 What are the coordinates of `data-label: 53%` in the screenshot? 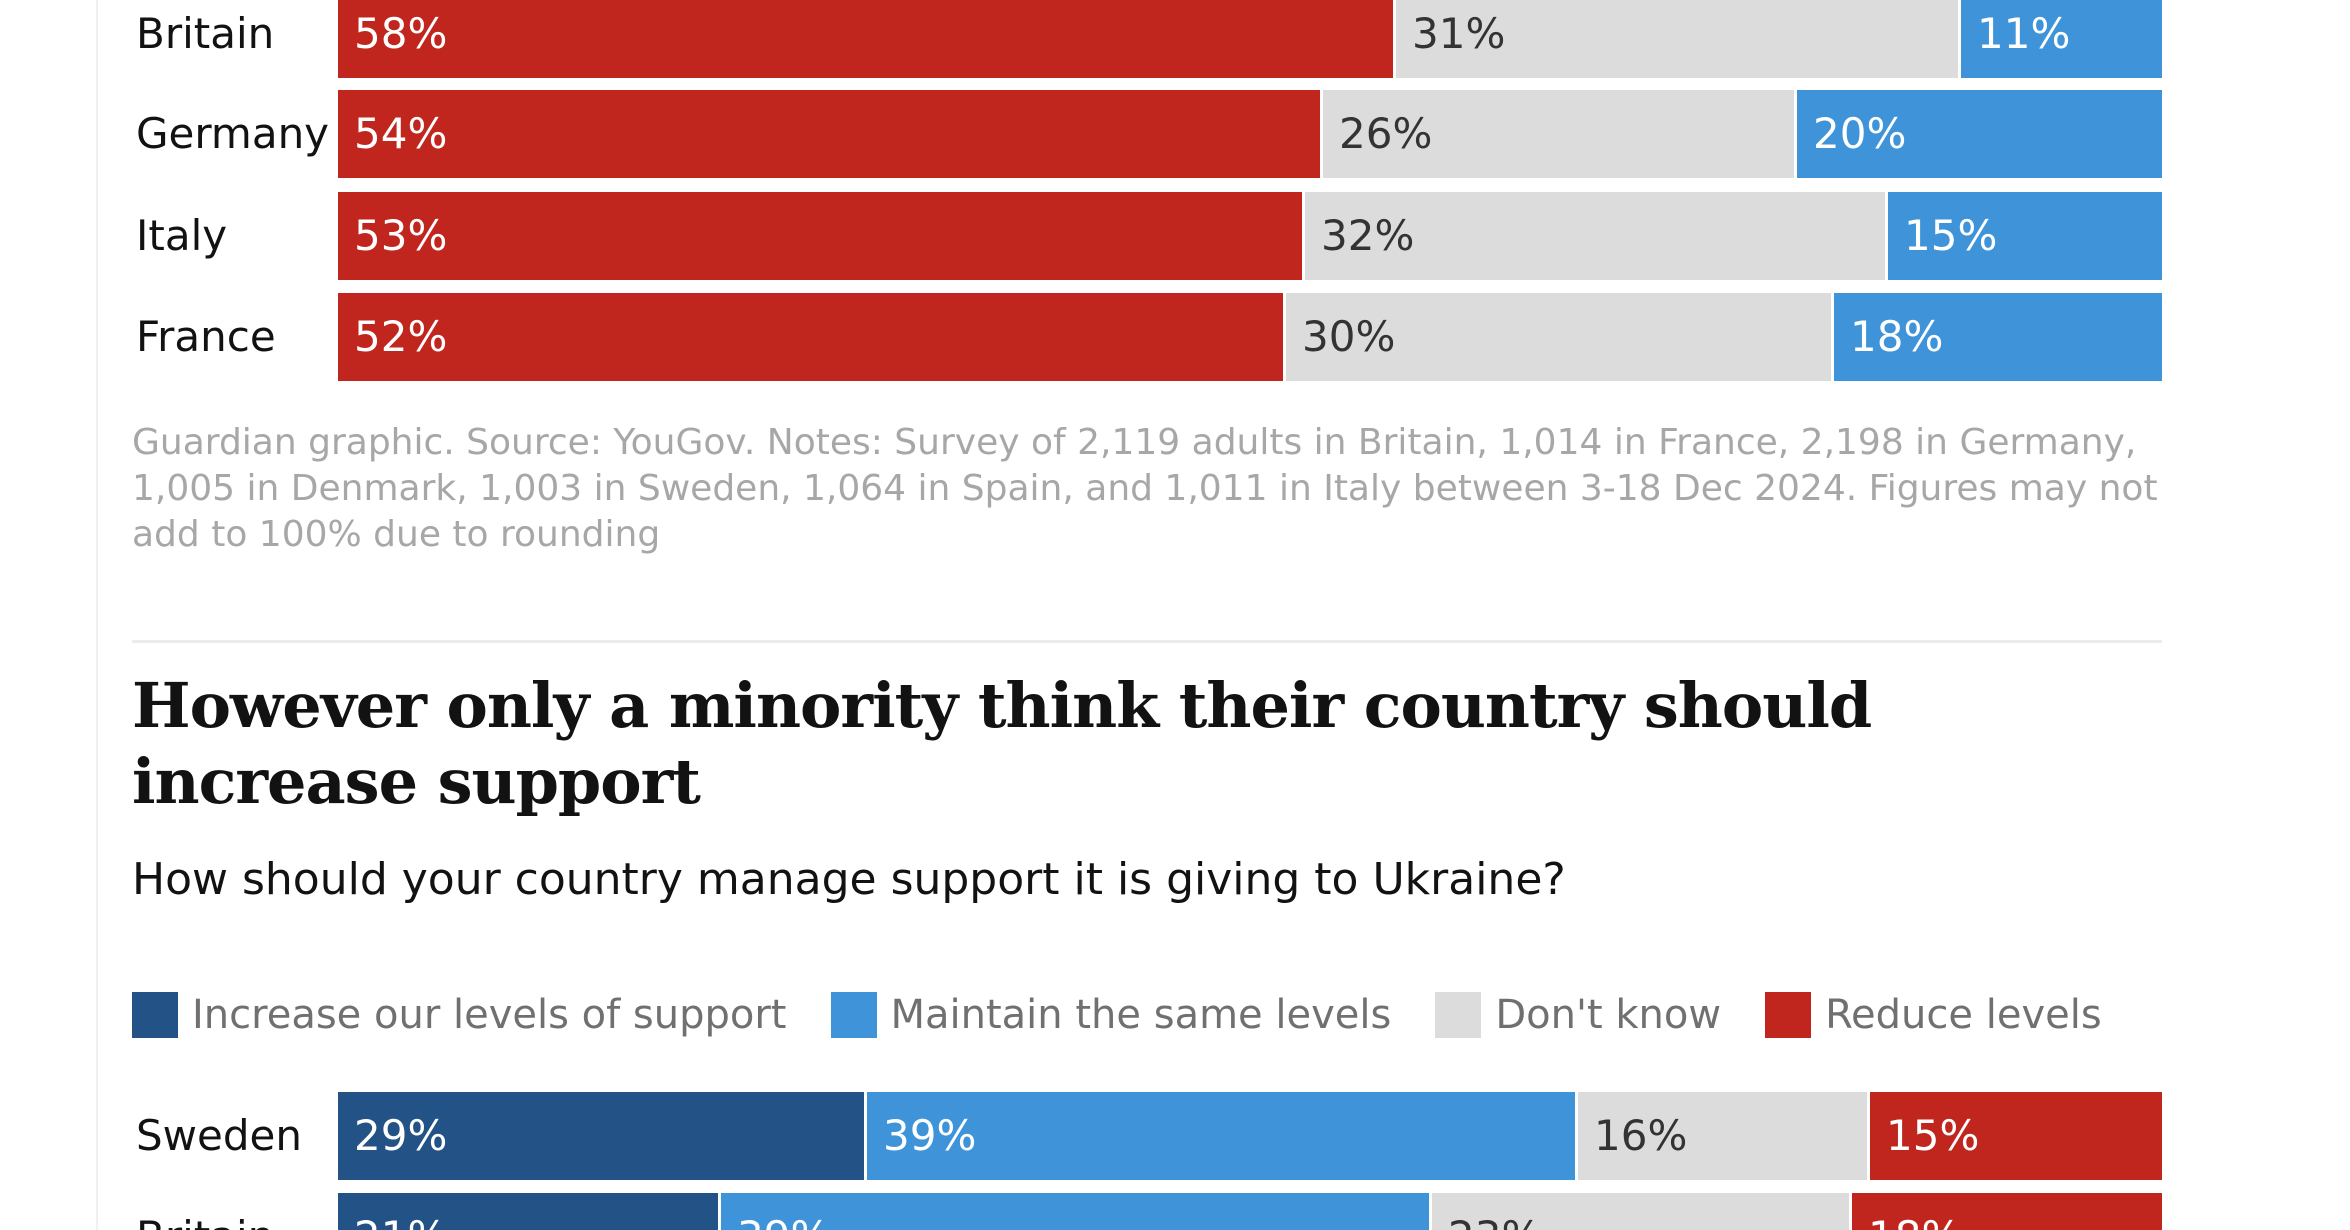 It's located at (401, 235).